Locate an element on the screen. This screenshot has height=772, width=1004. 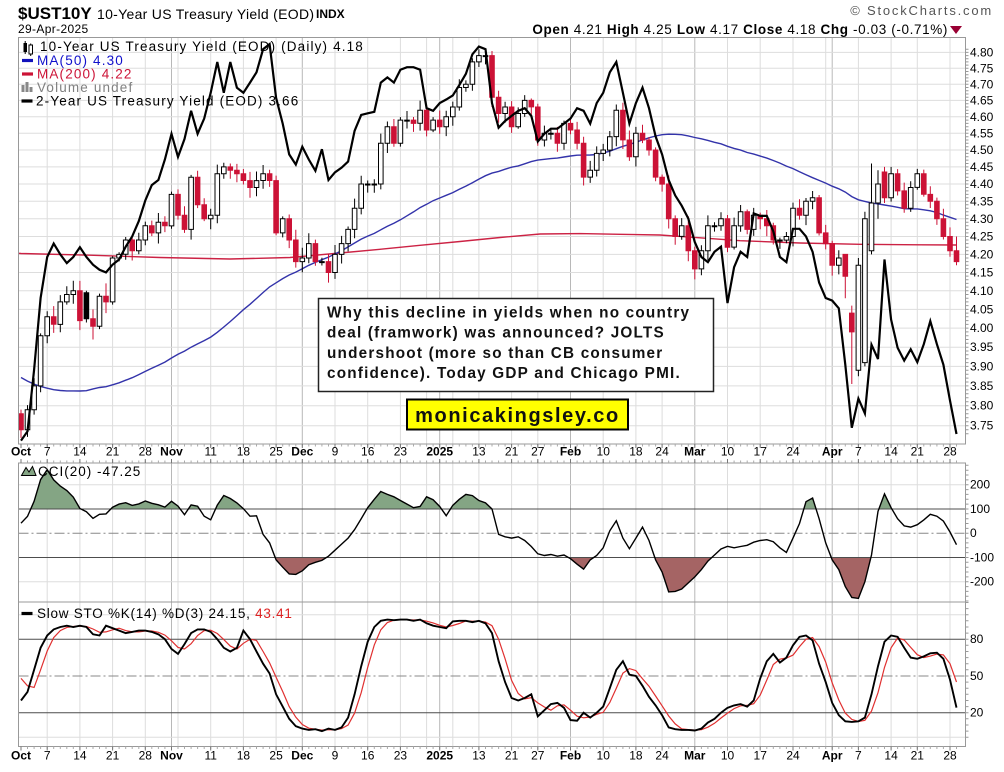
svg-text: 4.40 is located at coordinates (982, 184).